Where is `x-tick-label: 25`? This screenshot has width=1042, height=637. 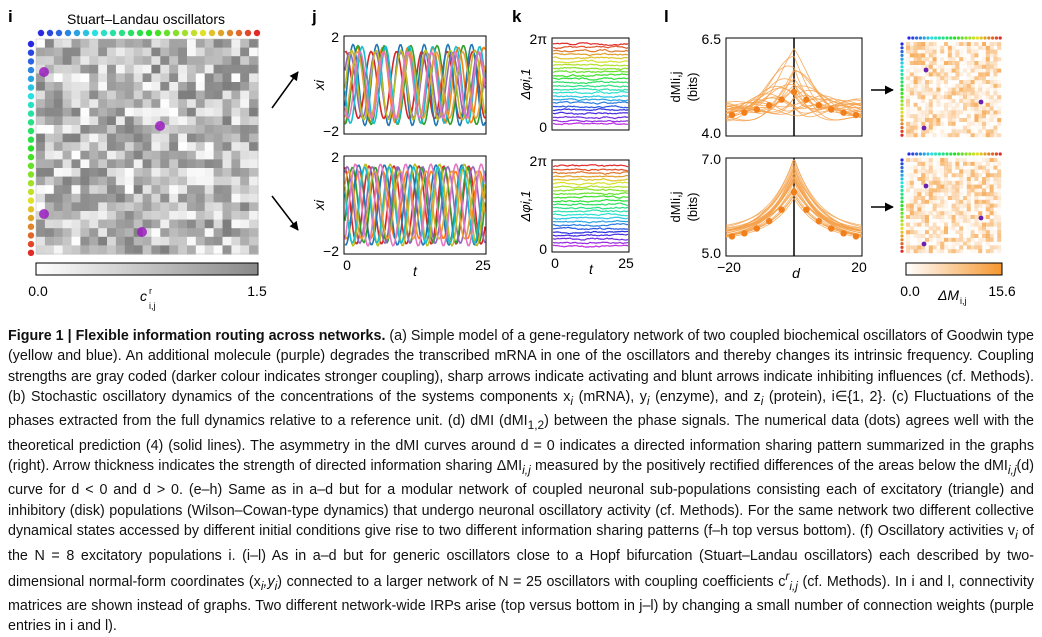 x-tick-label: 25 is located at coordinates (626, 263).